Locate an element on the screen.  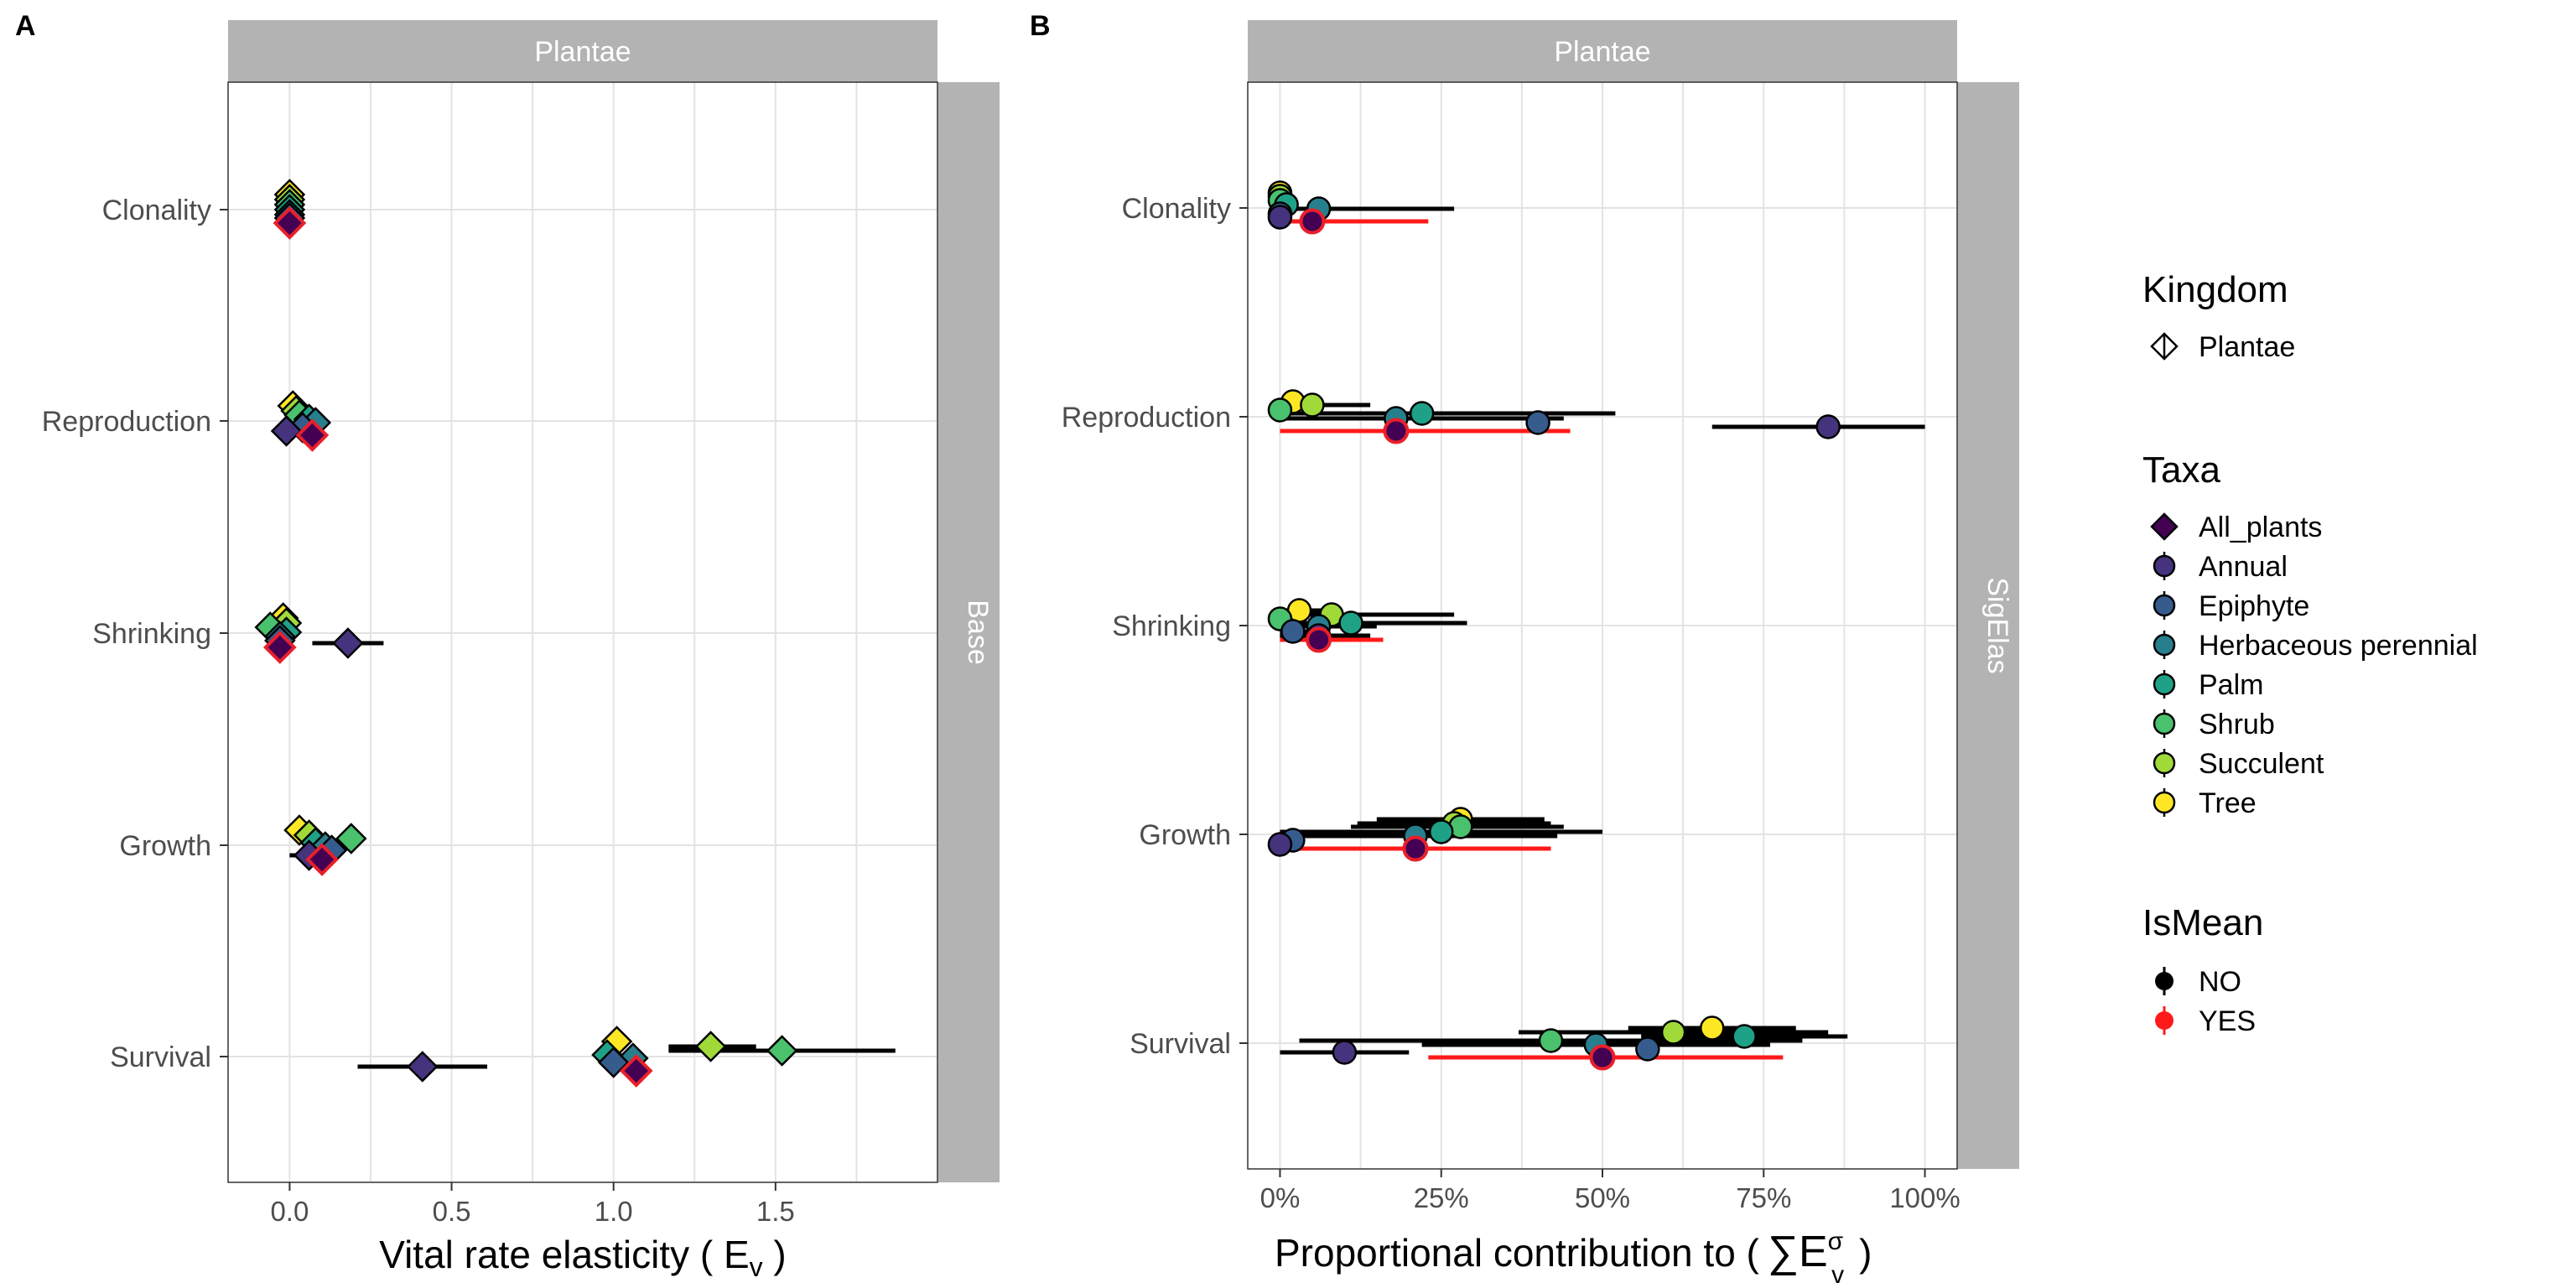
legend-taxa-key-herbaceous-perennial is located at coordinates (2164, 645).